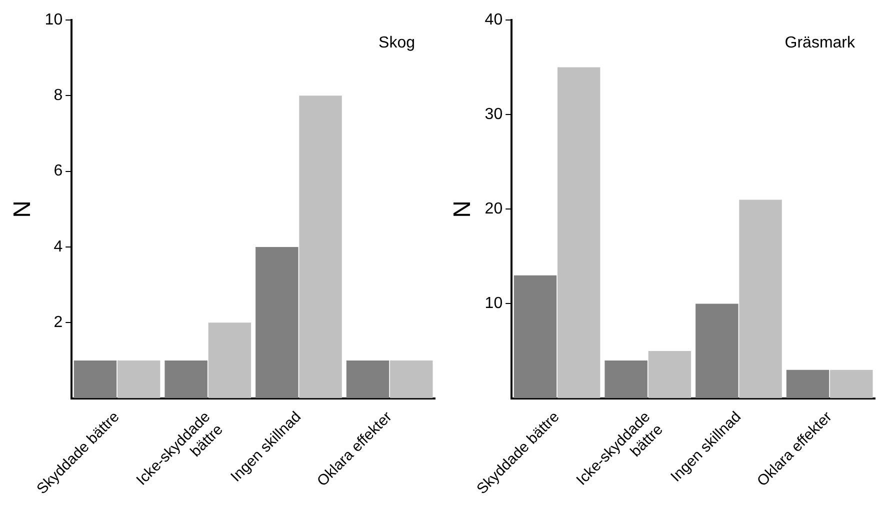 The image size is (881, 513). What do you see at coordinates (493, 114) in the screenshot?
I see `y-tick-label: 30` at bounding box center [493, 114].